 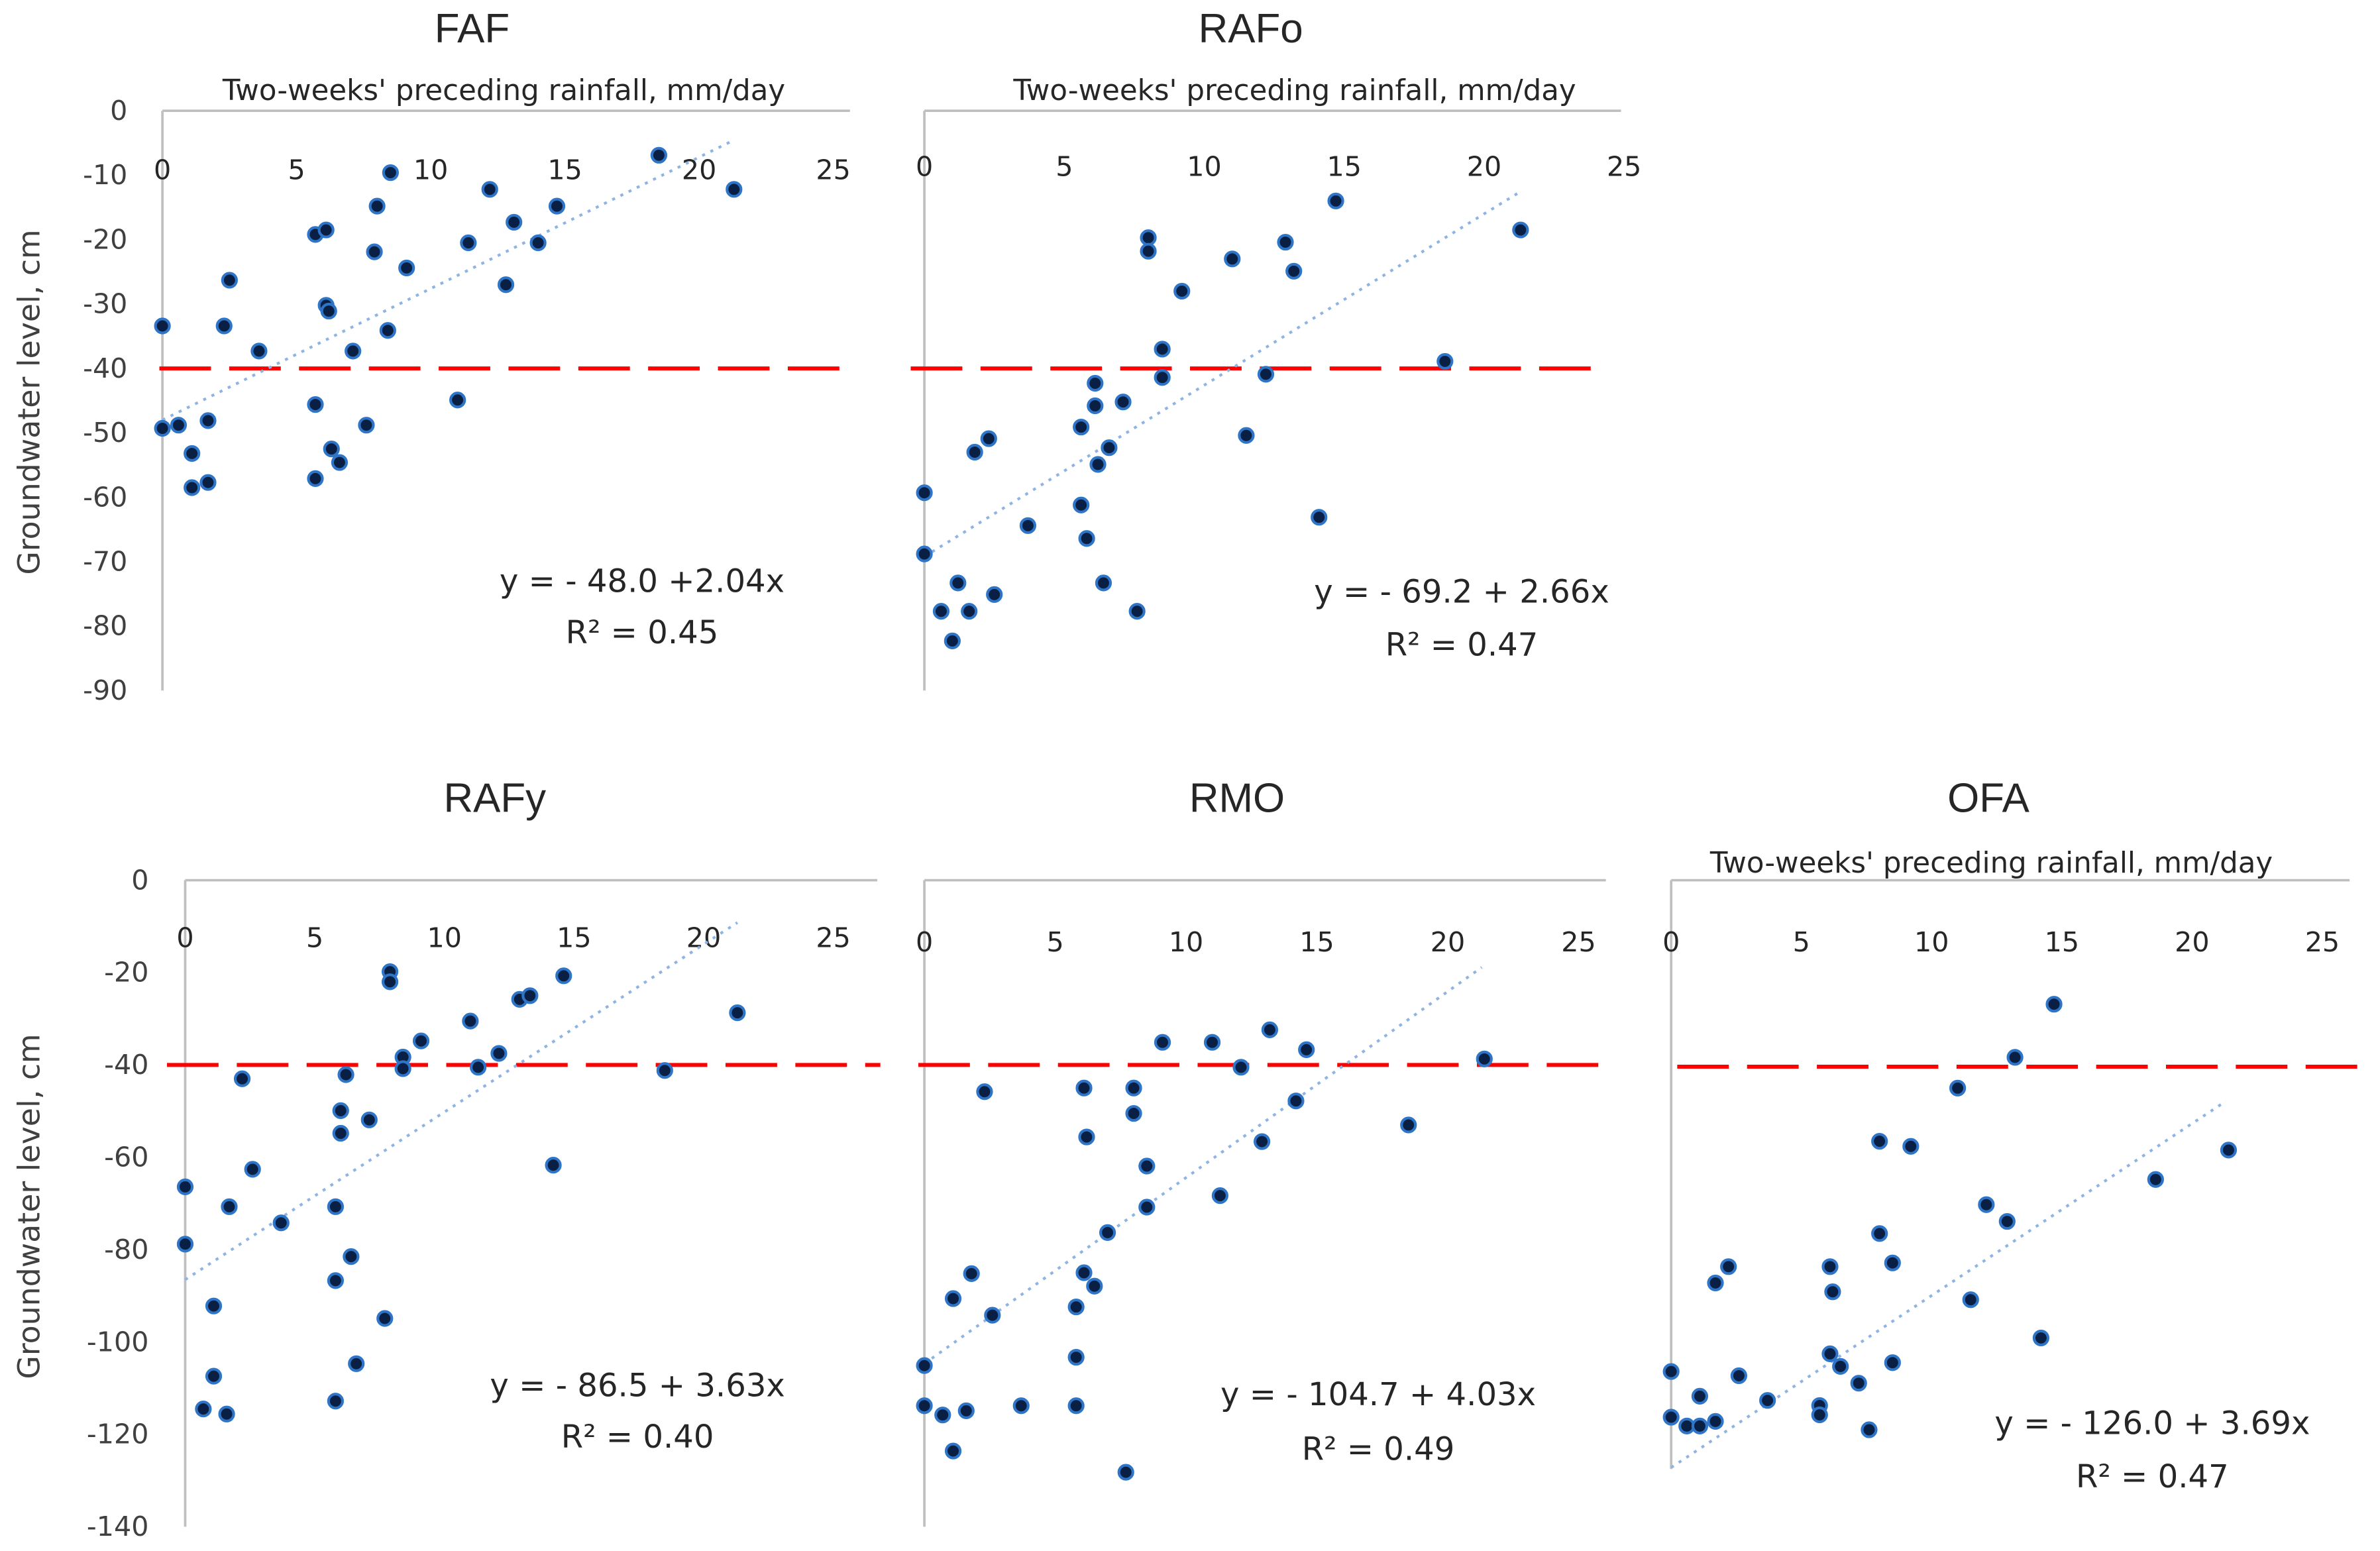 I want to click on y-axis-title: Groundwater level, cm, so click(x=29, y=1206).